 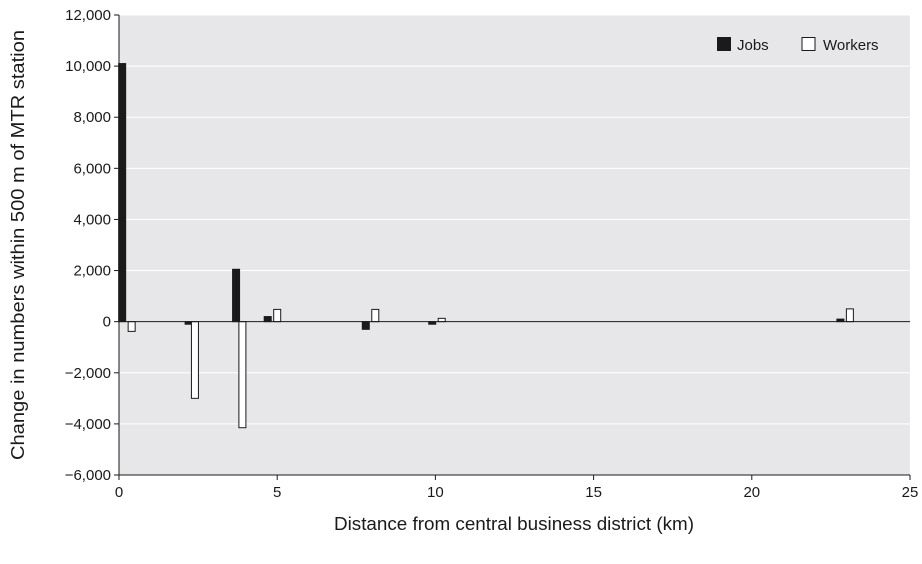 I want to click on x-tick-label: 20, so click(x=751, y=492).